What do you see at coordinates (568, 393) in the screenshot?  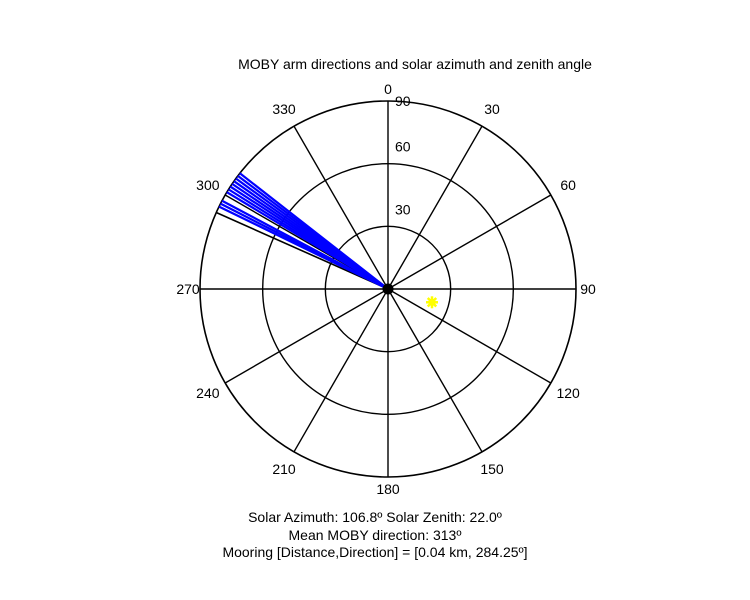 I see `angle-tick-label-120: 120` at bounding box center [568, 393].